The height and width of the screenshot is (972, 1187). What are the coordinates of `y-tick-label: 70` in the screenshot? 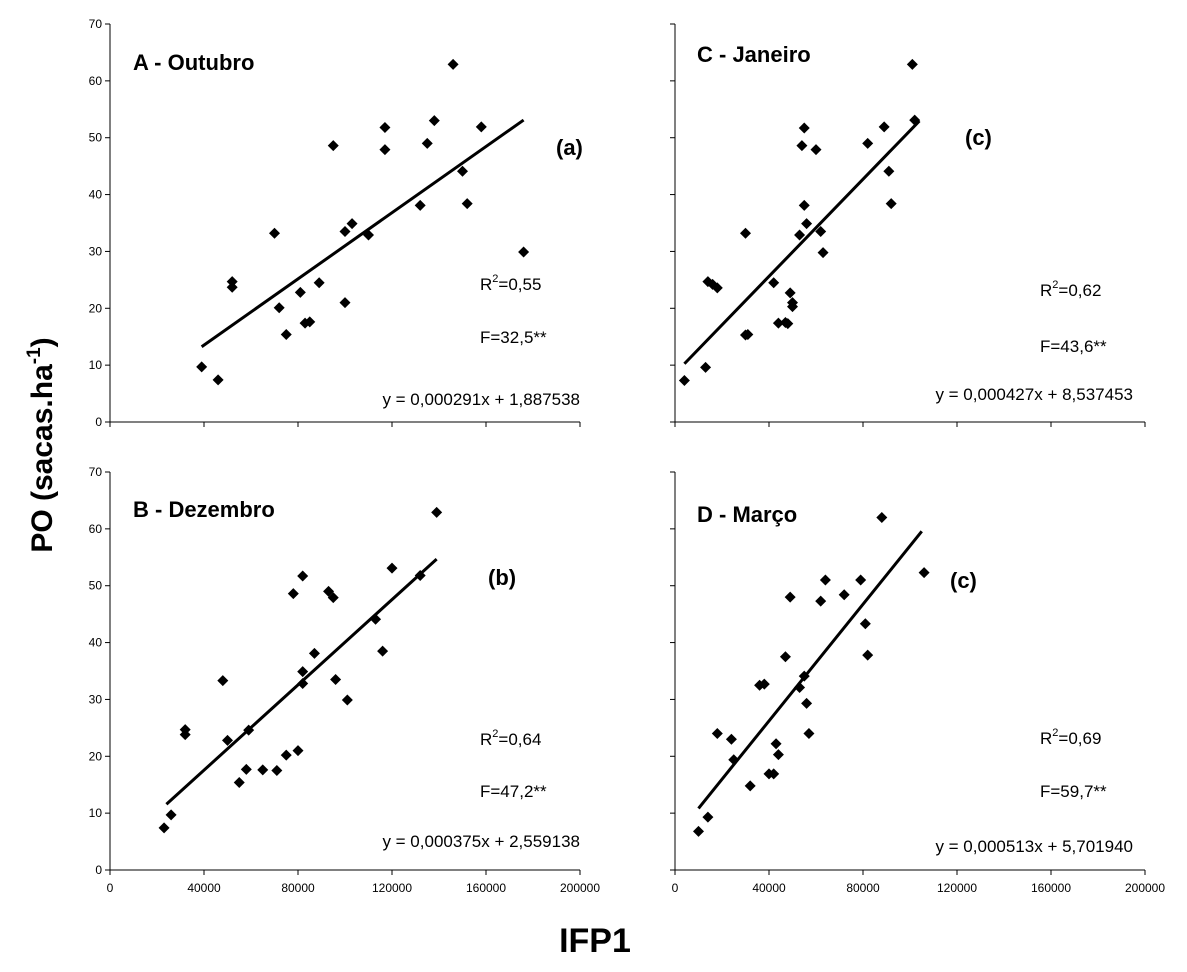 It's located at (96, 24).